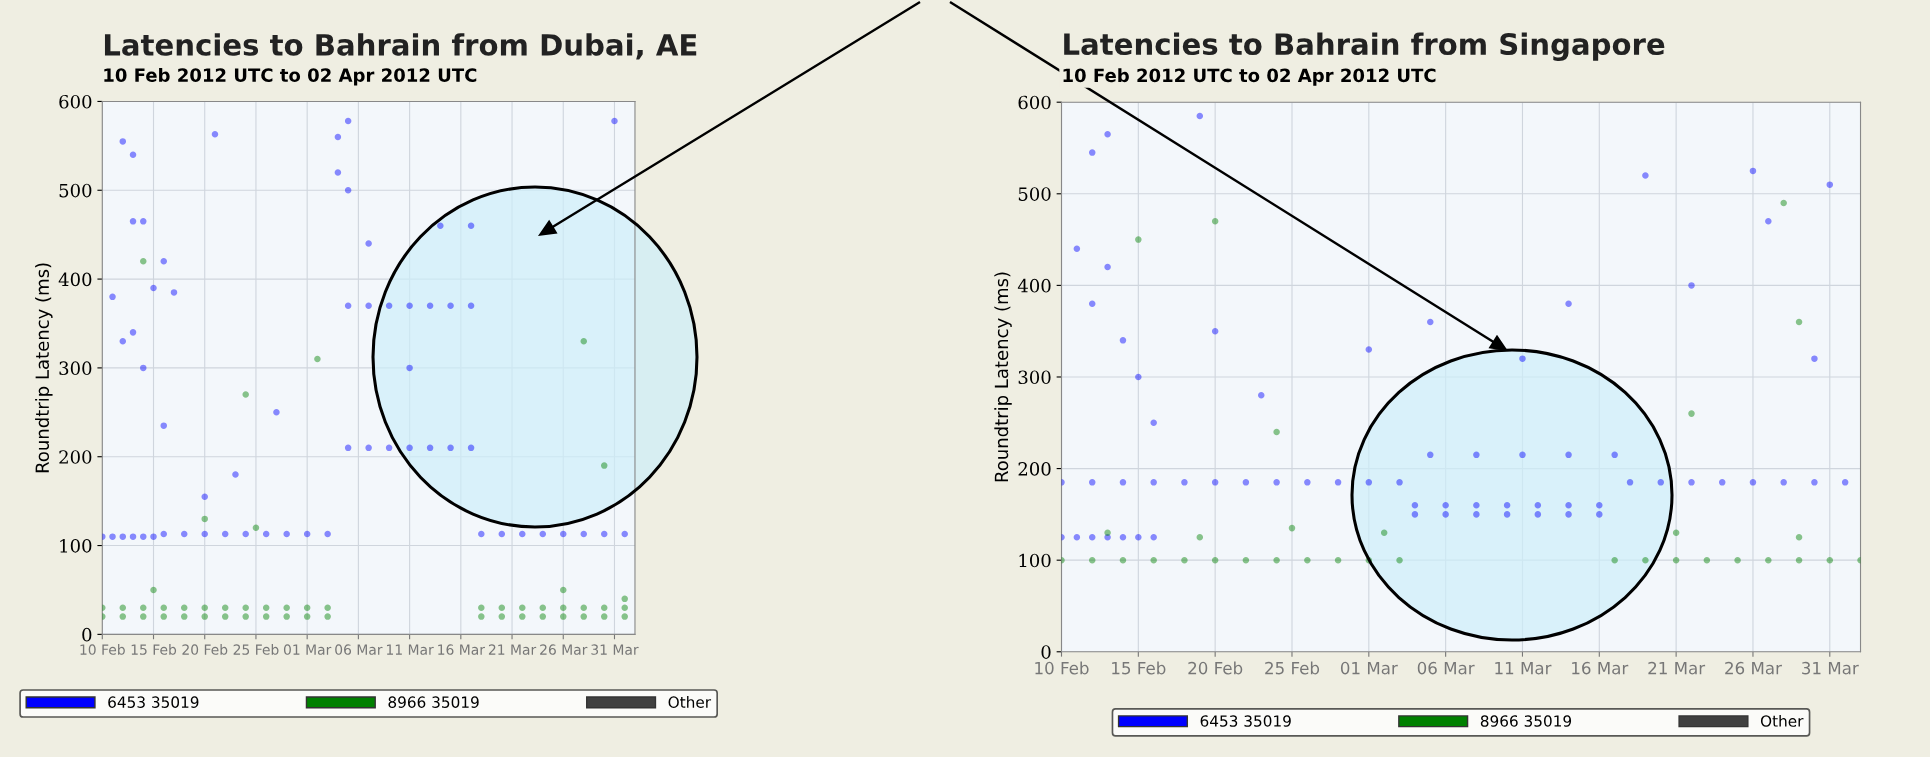 The image size is (1930, 757). What do you see at coordinates (512, 649) in the screenshot?
I see `x-tick-label: 21 Mar` at bounding box center [512, 649].